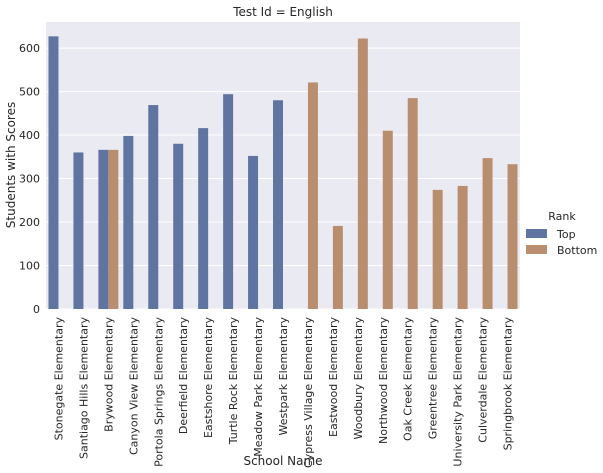 This screenshot has width=603, height=473. I want to click on x-tick-label: Stonegate Elementary, so click(58, 379).